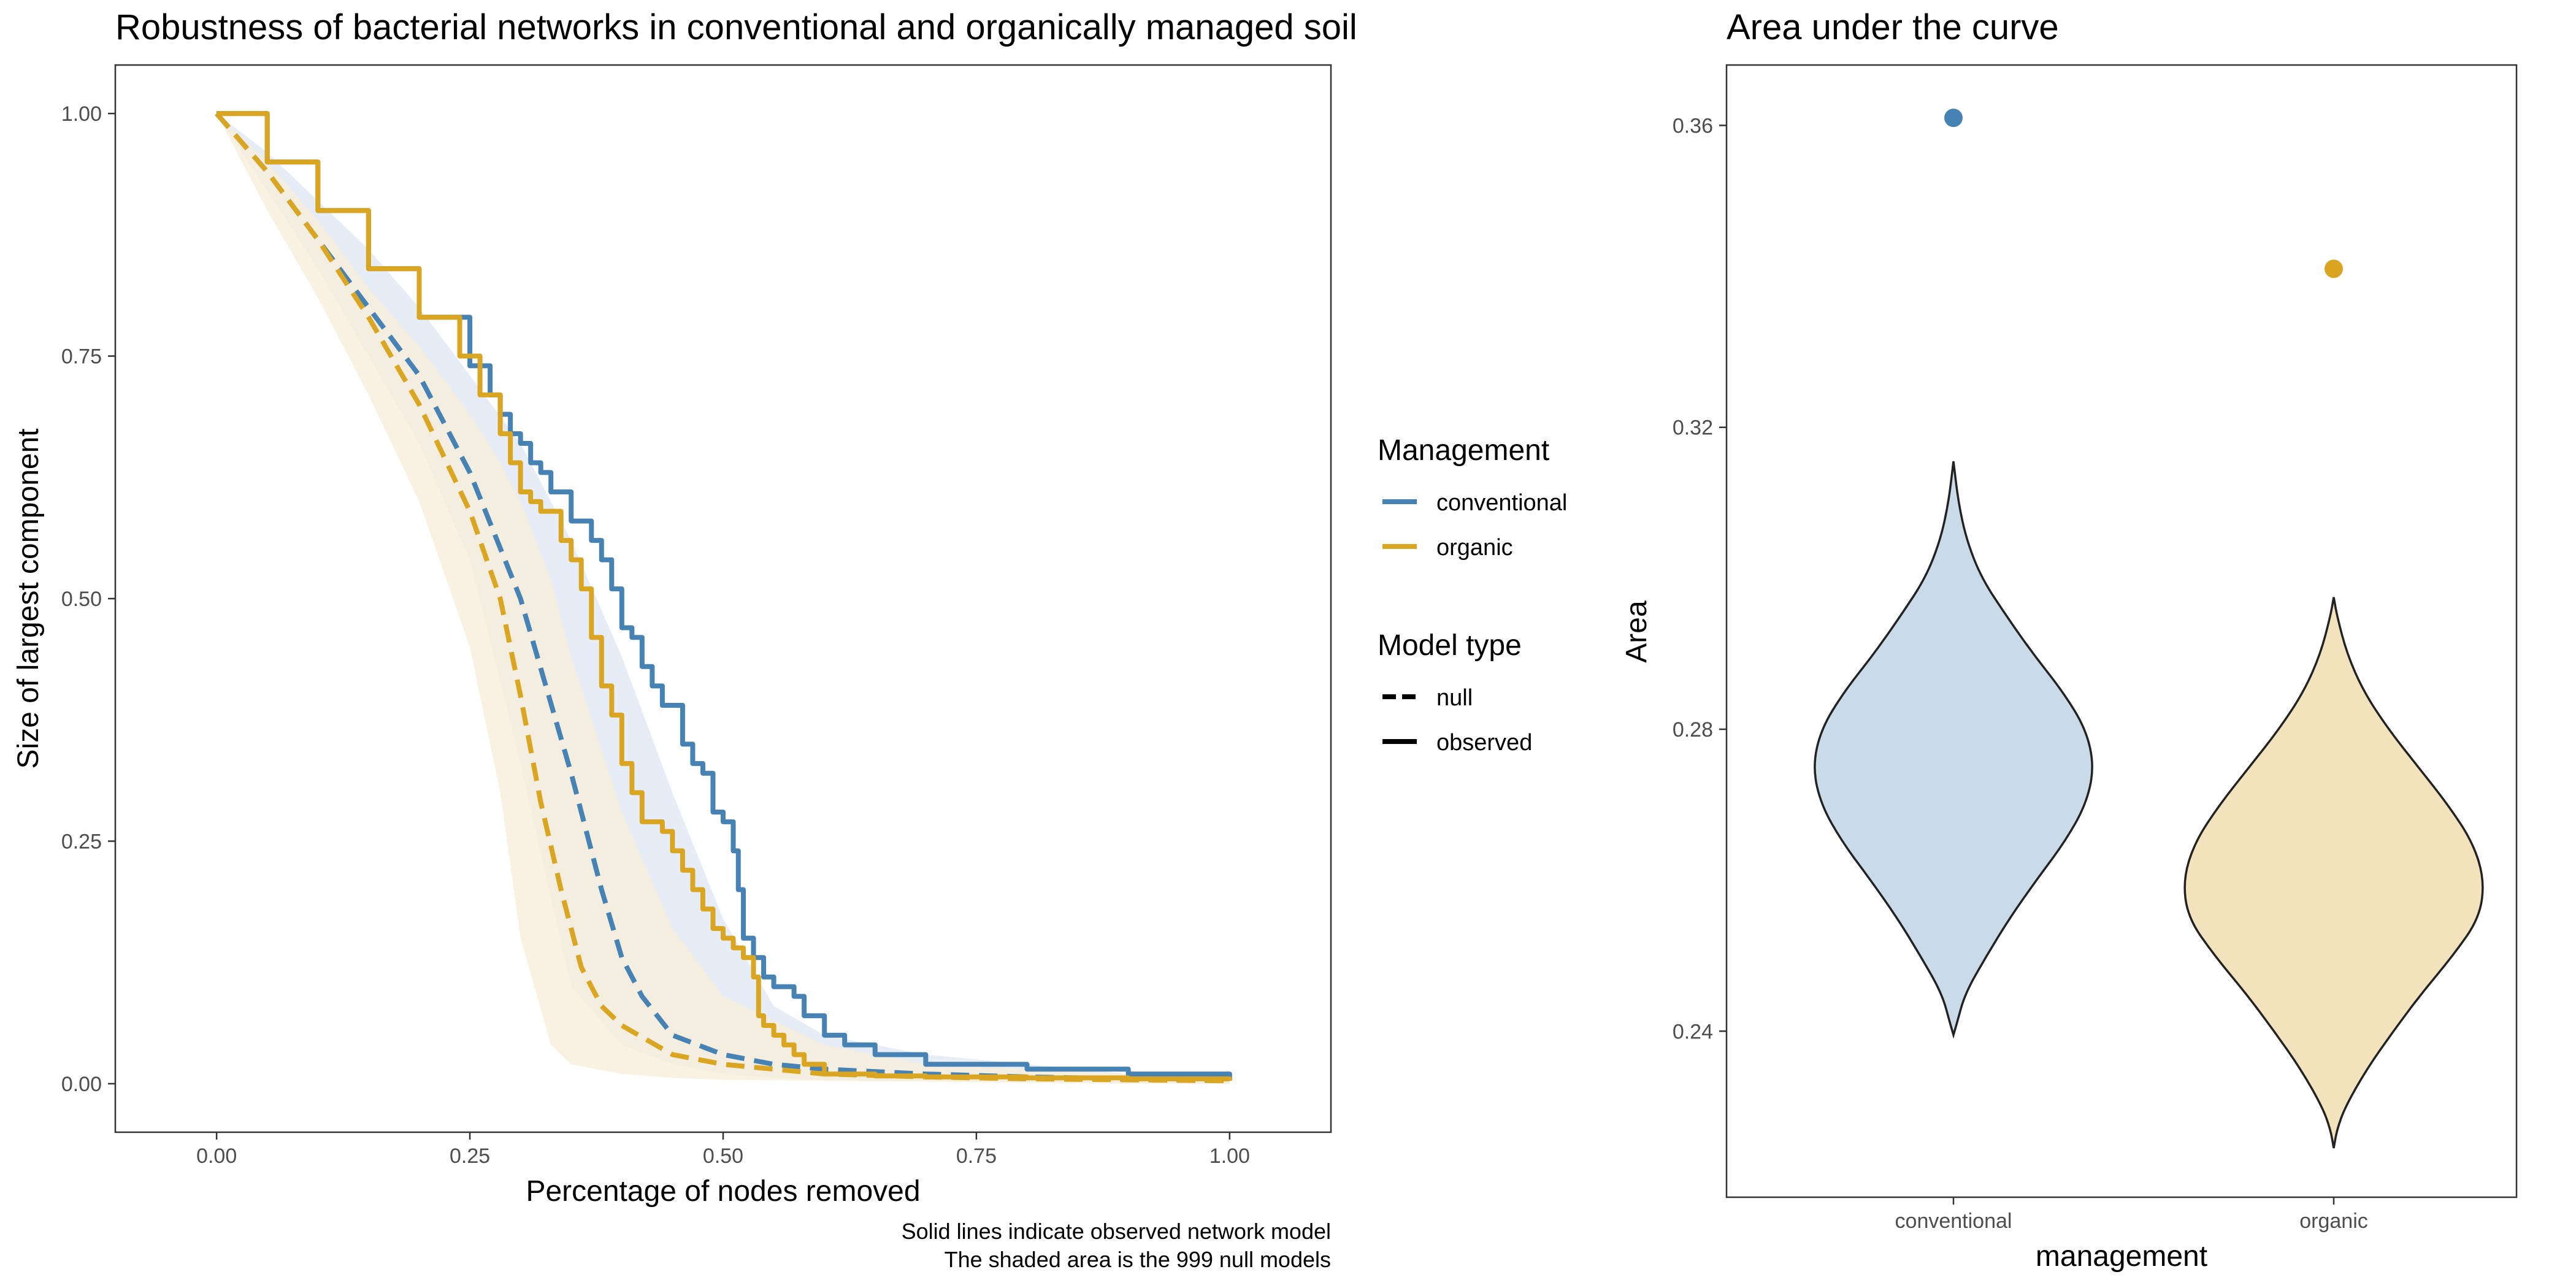 The height and width of the screenshot is (1288, 2576). I want to click on y-tick-label: 0.50, so click(81, 599).